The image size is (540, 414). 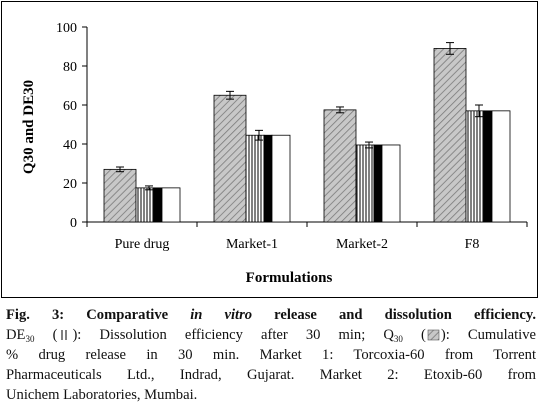 I want to click on x-tick-label: Market-2, so click(x=362, y=244).